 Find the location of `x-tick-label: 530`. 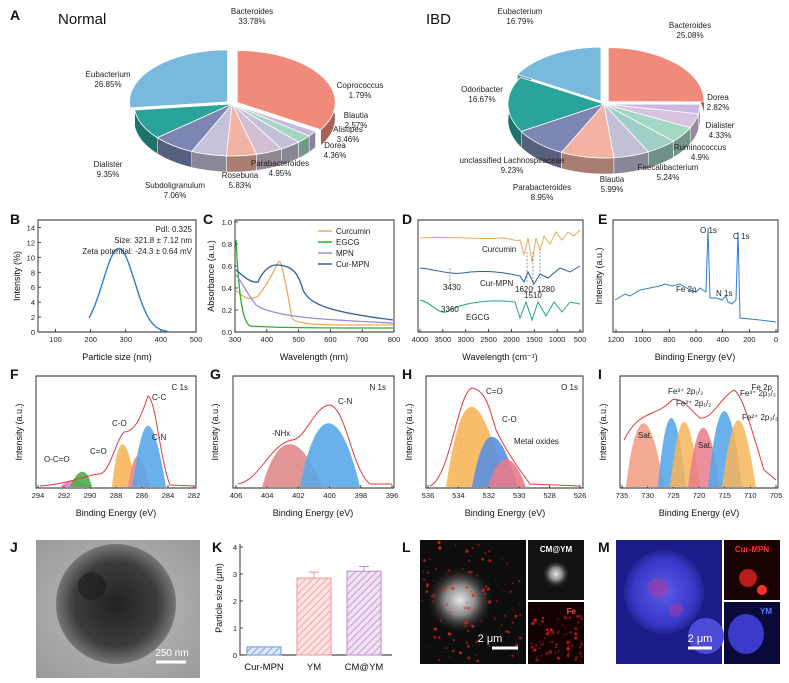

x-tick-label: 530 is located at coordinates (519, 495).